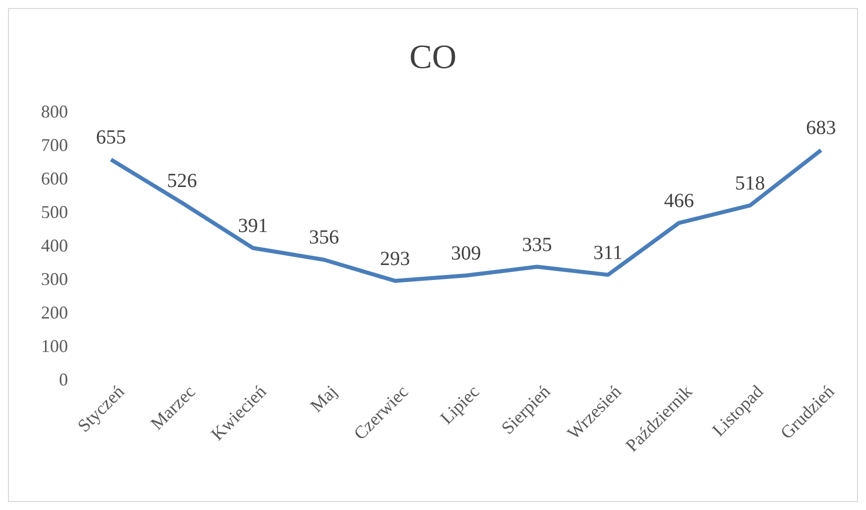  What do you see at coordinates (54, 178) in the screenshot?
I see `y-tick-label: 600` at bounding box center [54, 178].